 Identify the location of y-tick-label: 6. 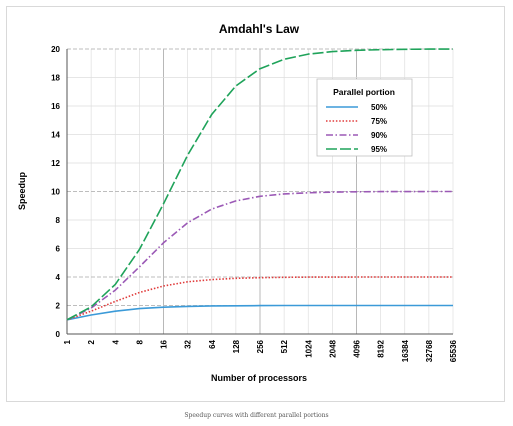
(58, 249).